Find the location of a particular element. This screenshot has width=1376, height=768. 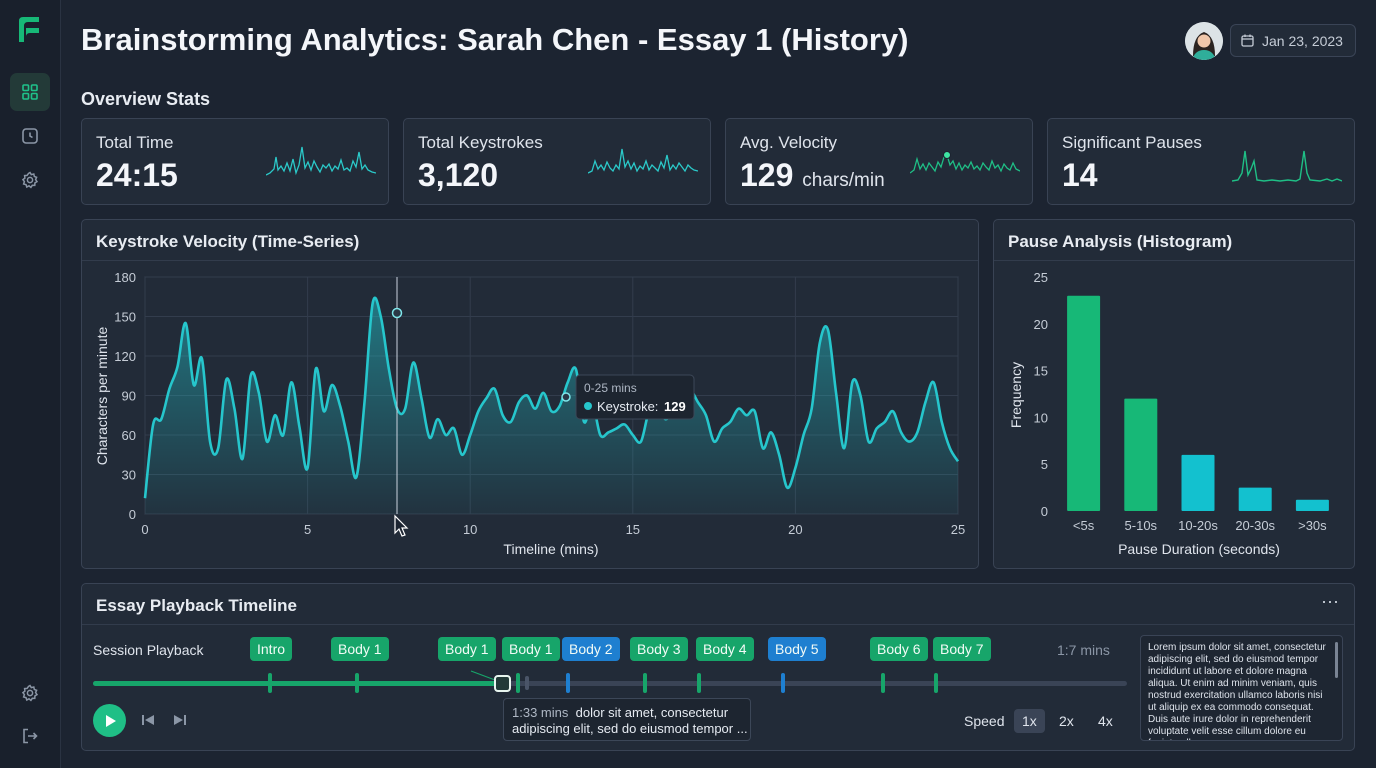

play-button is located at coordinates (109, 720).